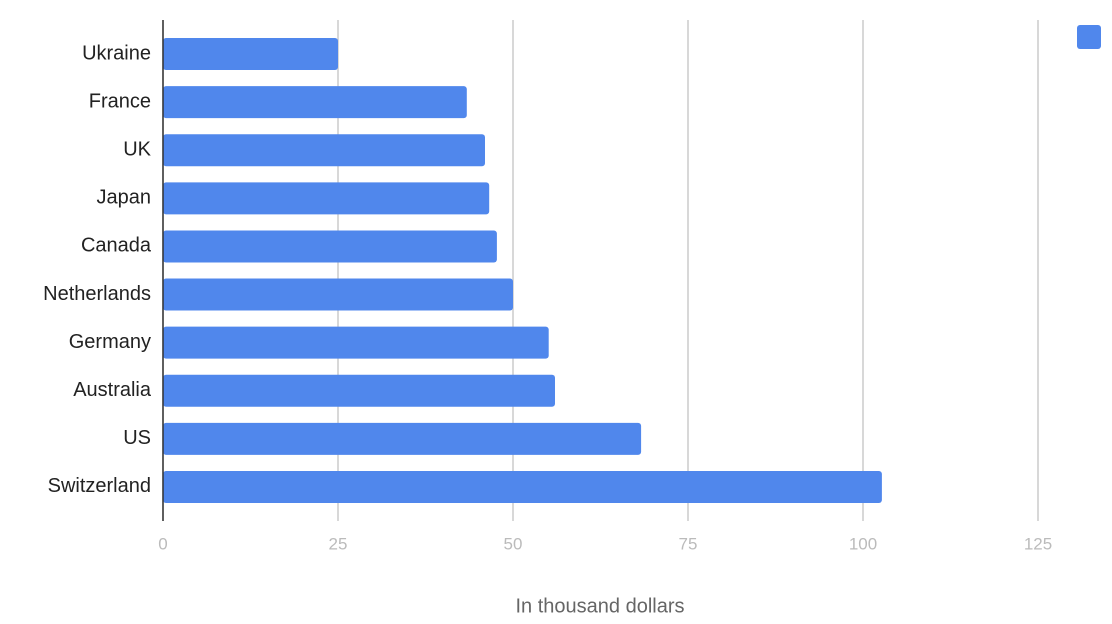 The image size is (1112, 624). What do you see at coordinates (599, 606) in the screenshot?
I see `x-axis-title: In thousand dollars` at bounding box center [599, 606].